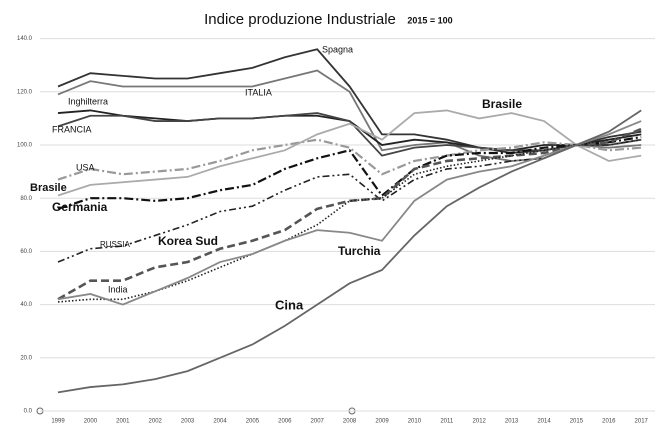  I want to click on x-tick-label: 2003, so click(188, 422).